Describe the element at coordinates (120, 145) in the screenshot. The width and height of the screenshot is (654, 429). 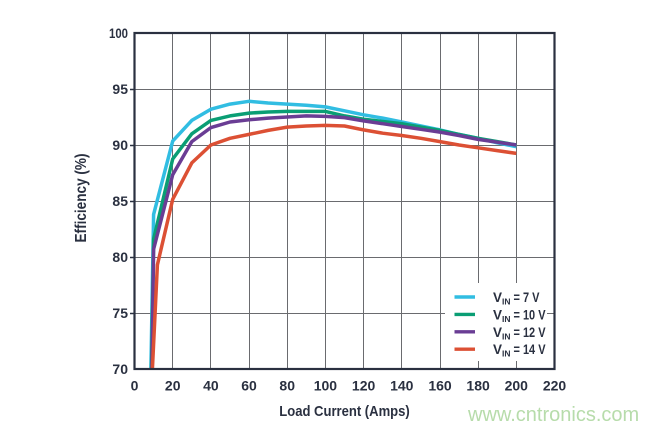
I see `svg-text: 90` at that location.